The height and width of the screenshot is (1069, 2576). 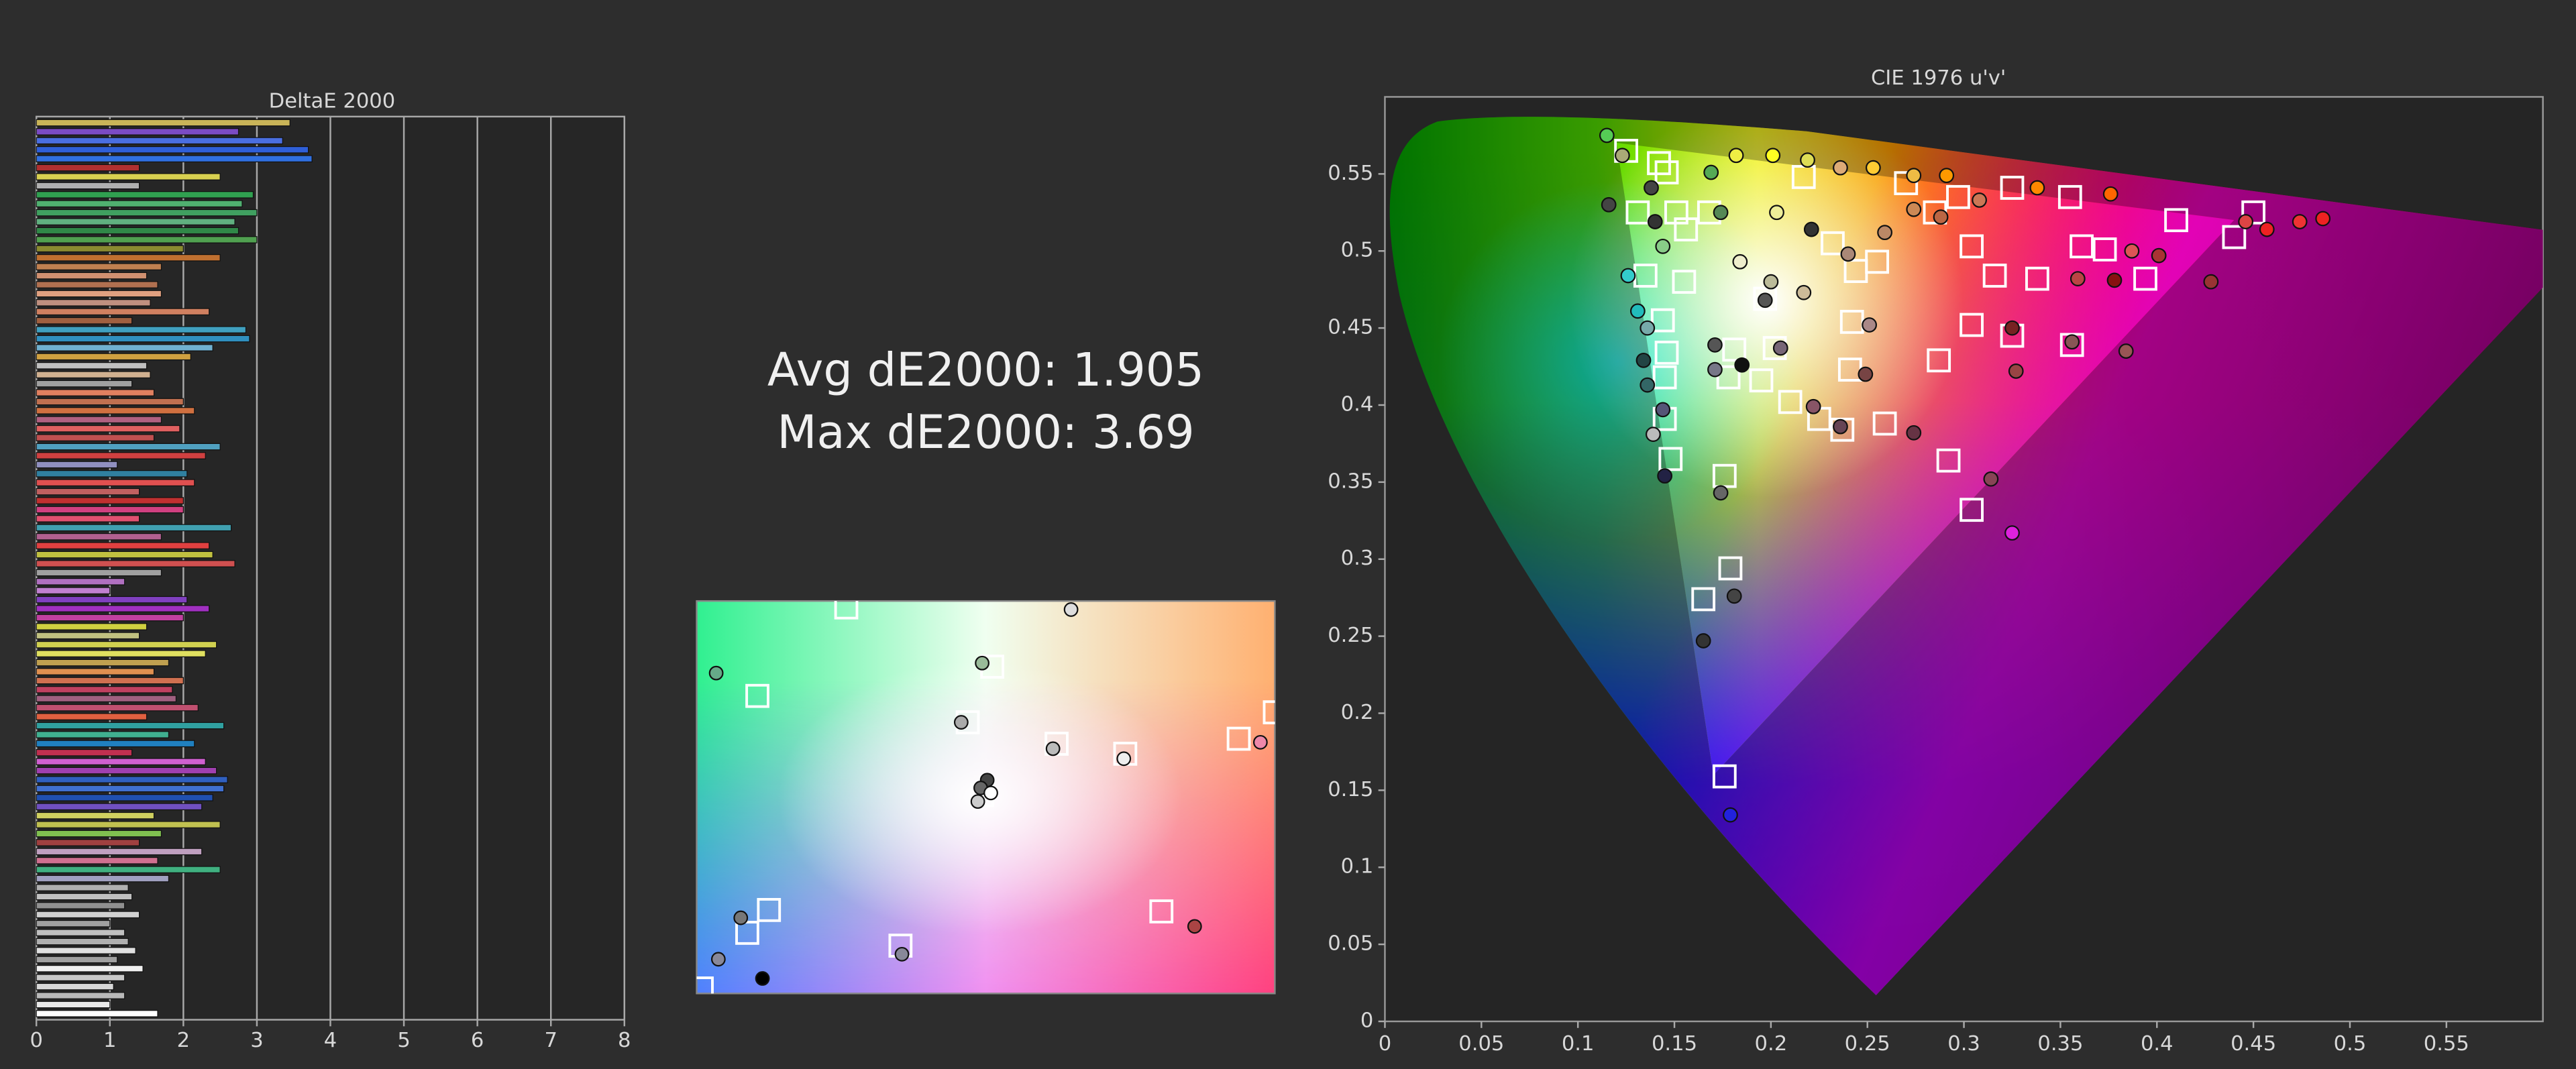 What do you see at coordinates (109, 1041) in the screenshot?
I see `x-tick-label: 1` at bounding box center [109, 1041].